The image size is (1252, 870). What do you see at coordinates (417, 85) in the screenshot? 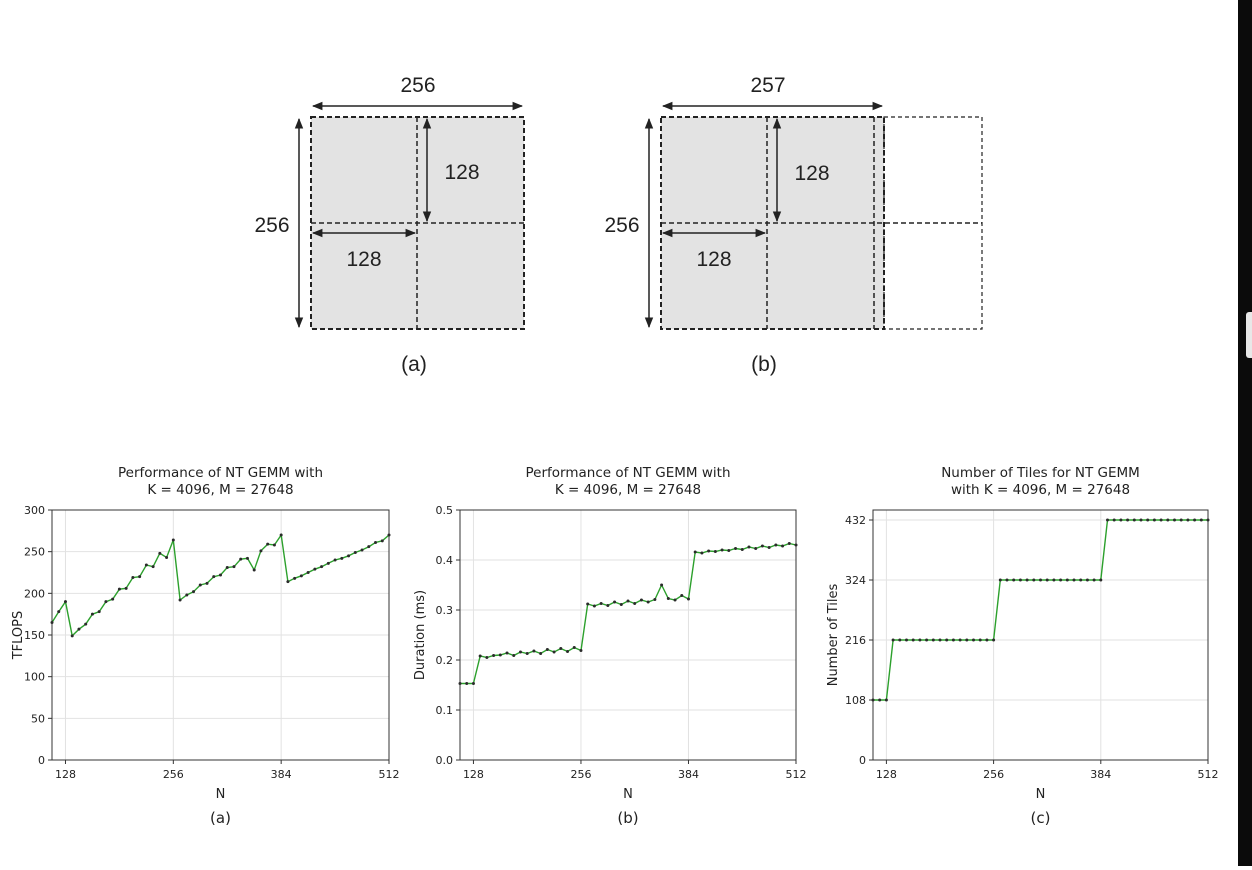
I see `width-label: 256` at bounding box center [417, 85].